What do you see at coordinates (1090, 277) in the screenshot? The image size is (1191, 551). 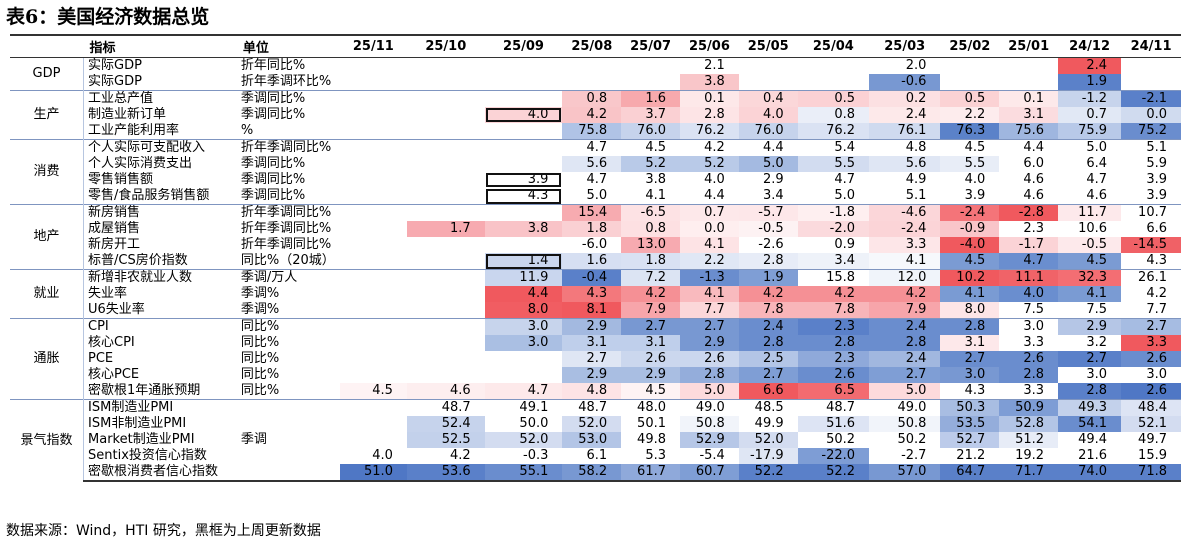 I see `value-cell: 32.3` at bounding box center [1090, 277].